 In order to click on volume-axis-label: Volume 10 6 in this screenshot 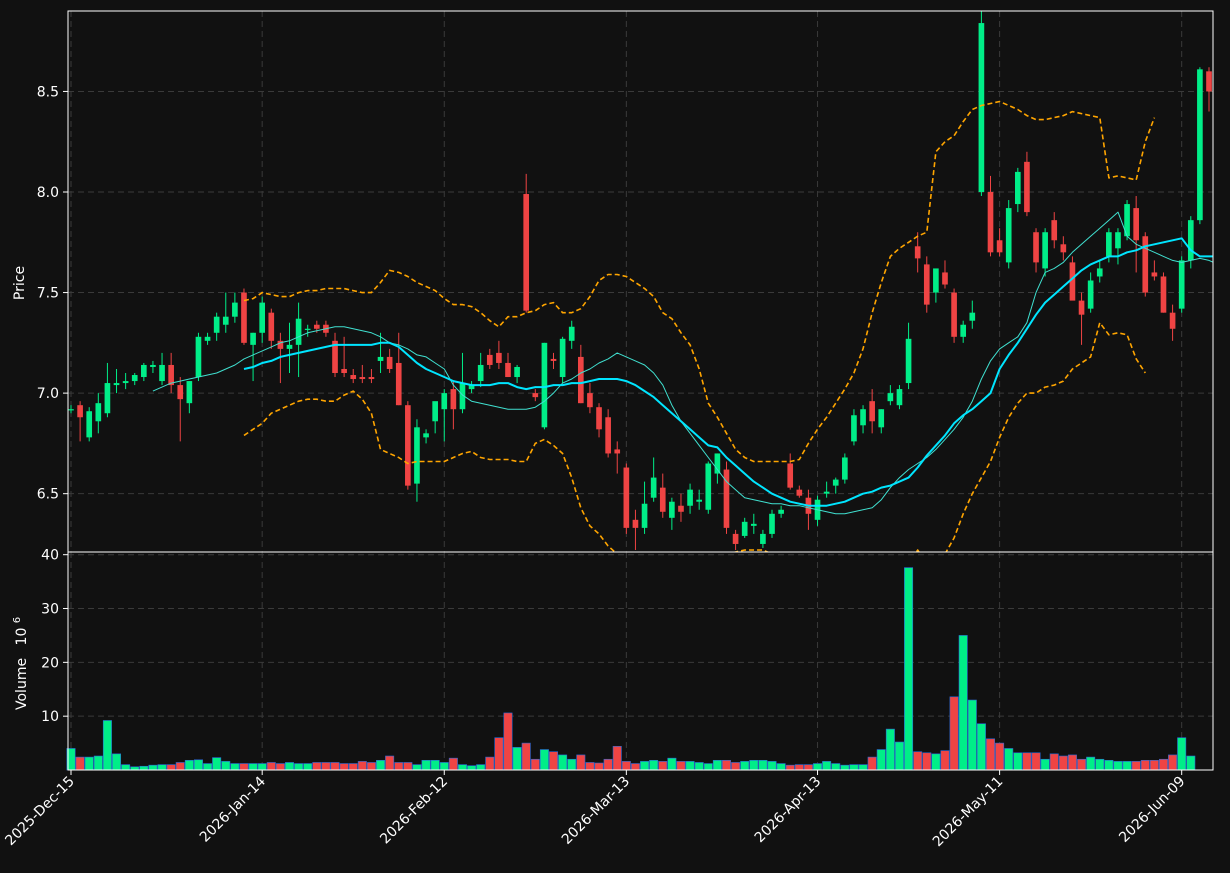, I will do `click(21, 663)`.